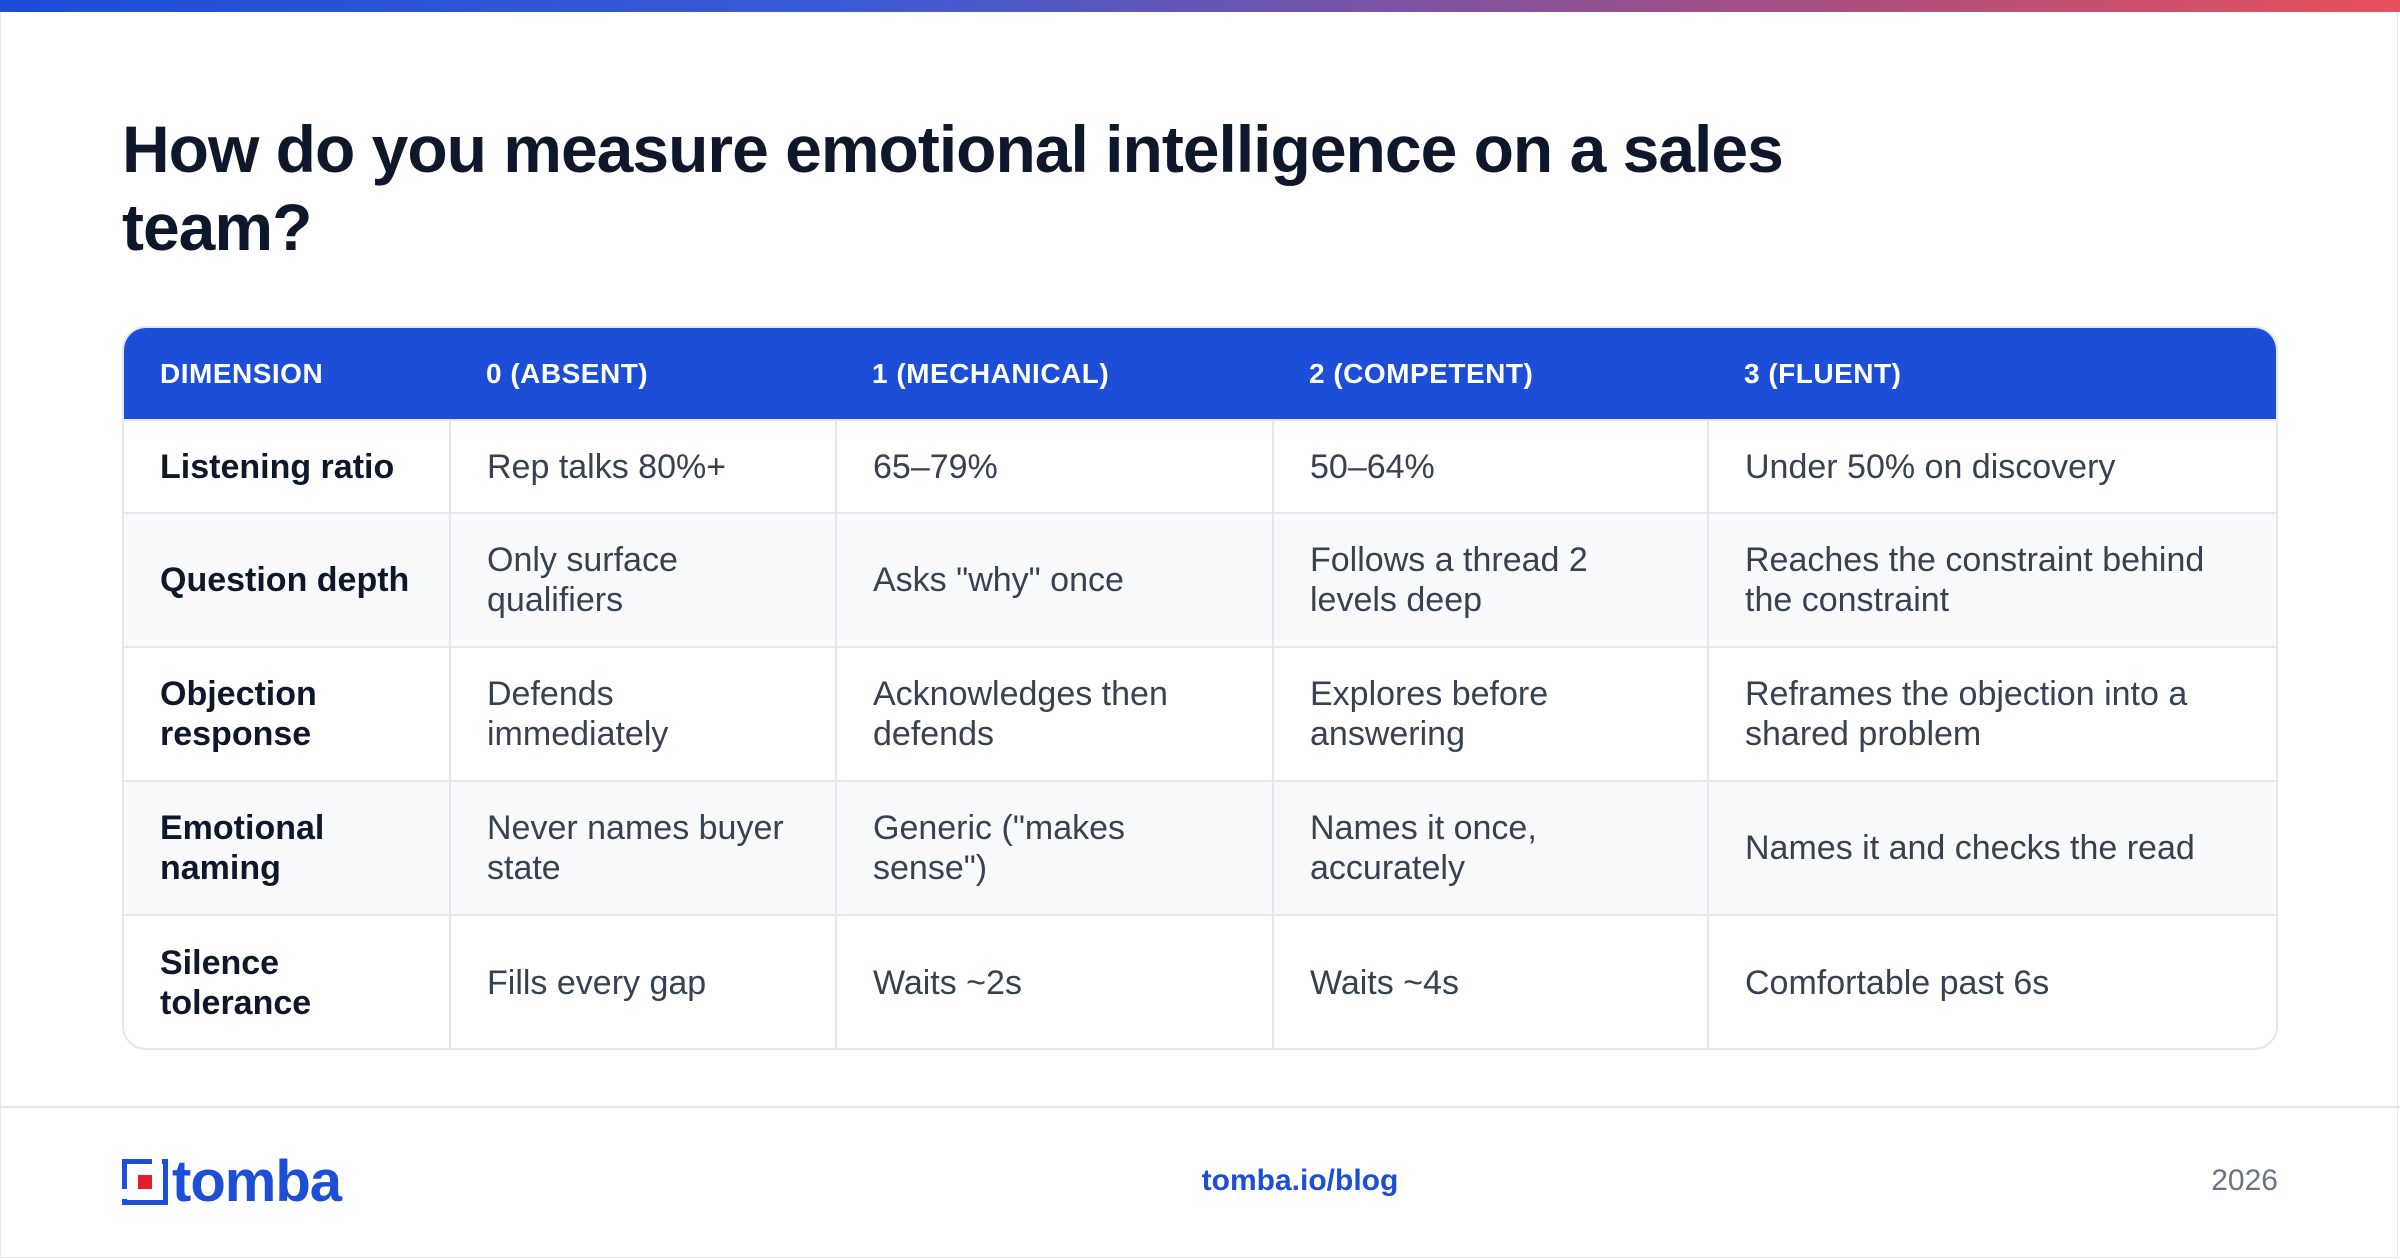 The image size is (2400, 1260). I want to click on table-cell: 65–79%, so click(1055, 466).